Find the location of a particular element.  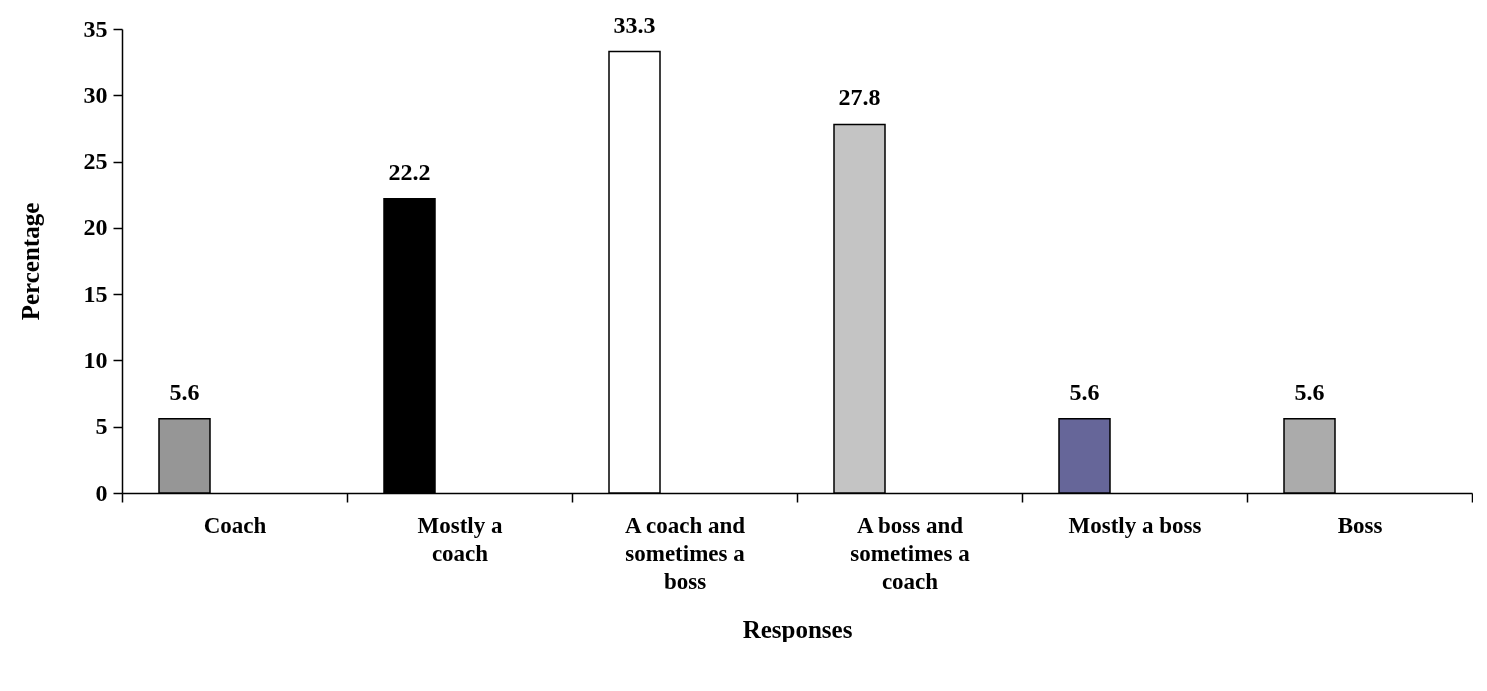

y-tick-label: 5 is located at coordinates (101, 426).